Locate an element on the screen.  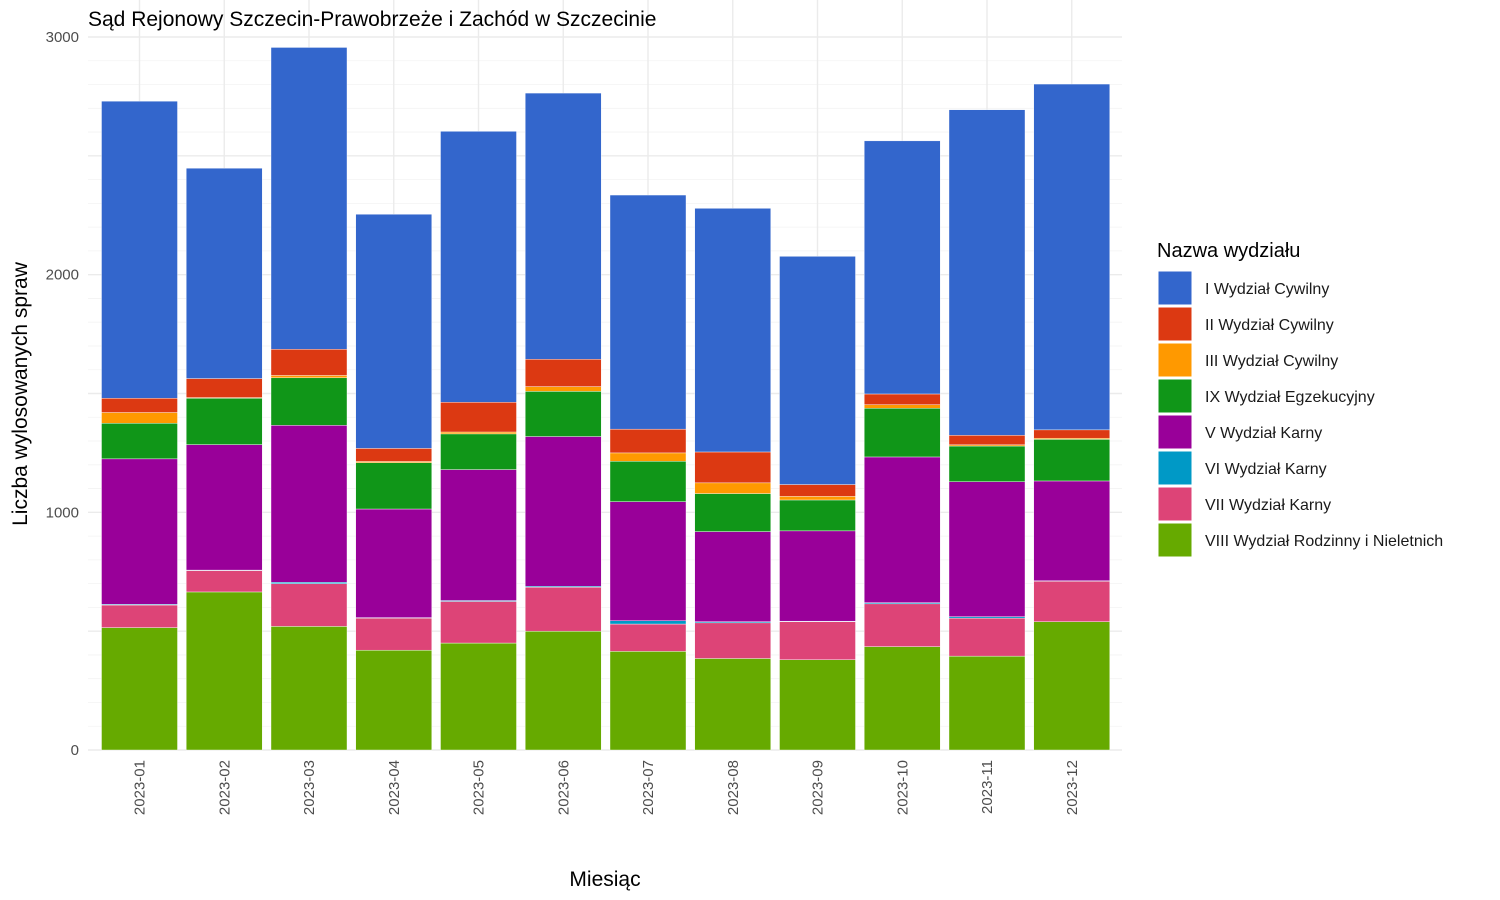
x-tick-label: 2023-02 is located at coordinates (224, 787).